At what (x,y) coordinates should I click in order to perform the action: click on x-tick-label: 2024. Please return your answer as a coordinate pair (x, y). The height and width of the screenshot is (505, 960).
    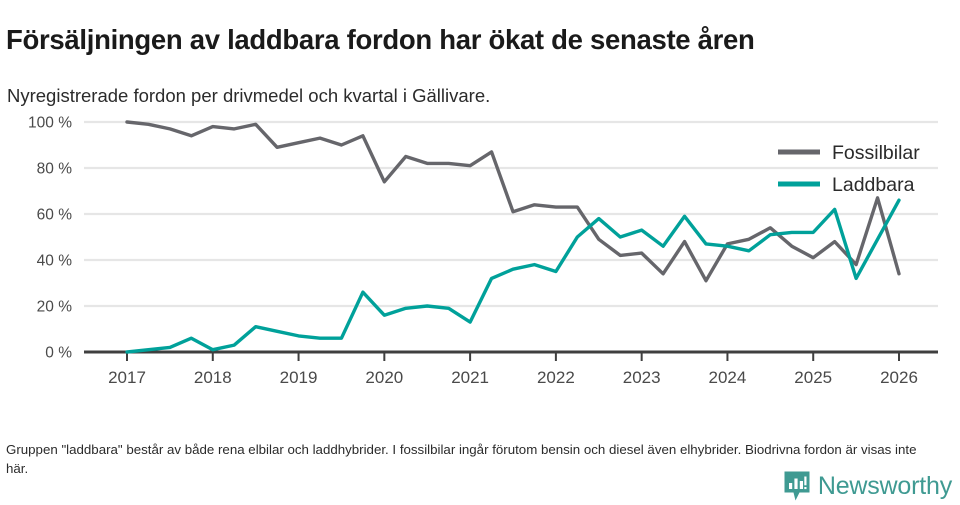
    Looking at the image, I should click on (728, 377).